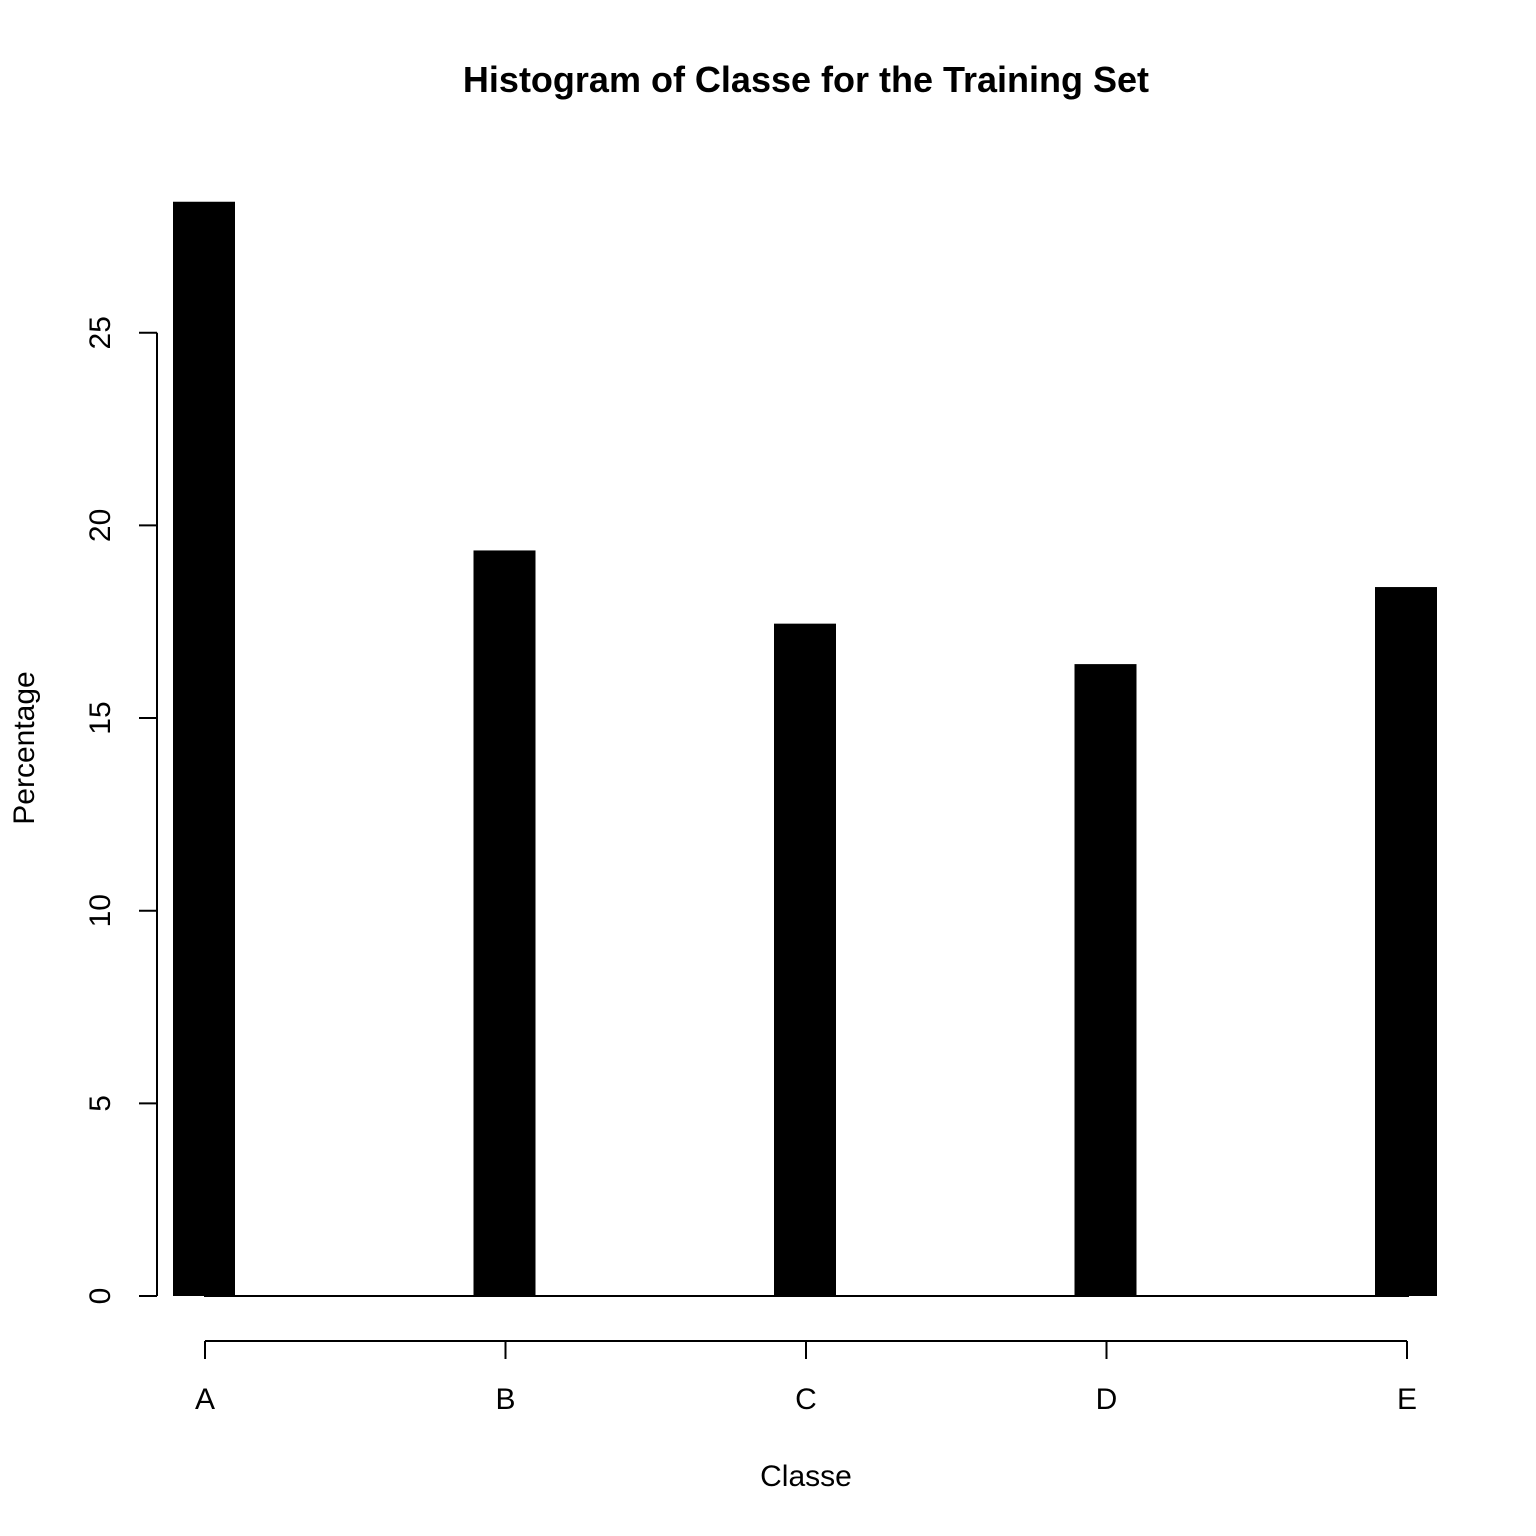 This screenshot has width=1536, height=1536. What do you see at coordinates (1105, 980) in the screenshot?
I see `bar-D` at bounding box center [1105, 980].